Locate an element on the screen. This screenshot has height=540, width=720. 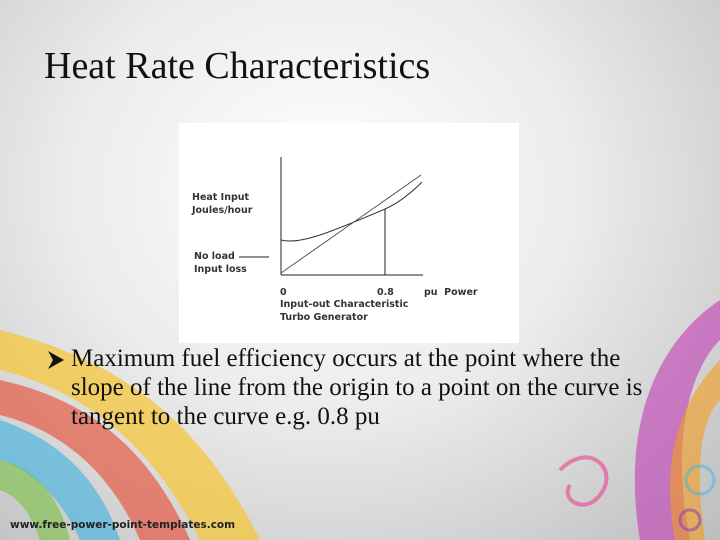
x-label: 0 is located at coordinates (283, 292).